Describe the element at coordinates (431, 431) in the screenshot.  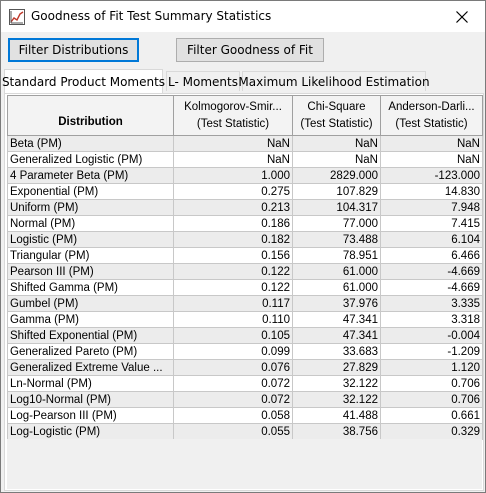
I see `statistic-cell: 0.329` at that location.